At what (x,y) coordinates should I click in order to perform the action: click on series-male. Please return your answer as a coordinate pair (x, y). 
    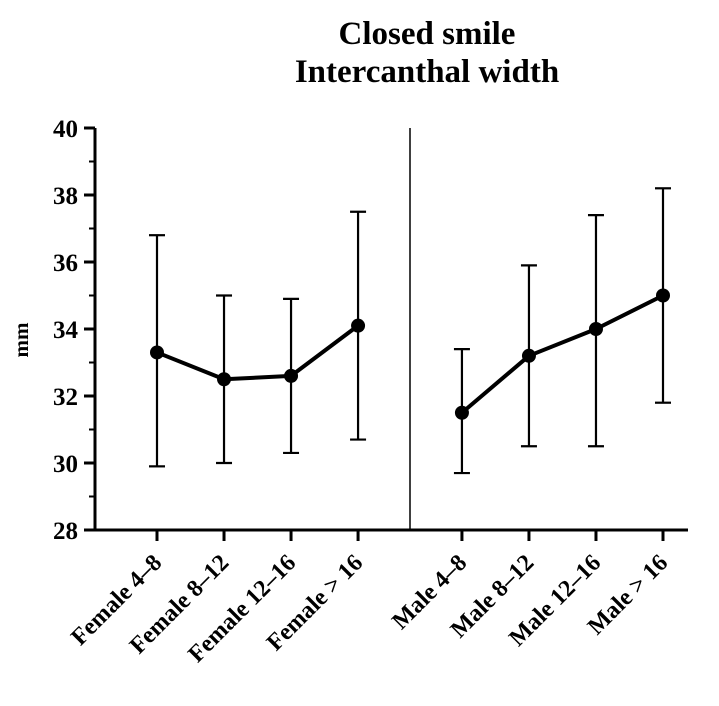
    Looking at the image, I should click on (562, 331).